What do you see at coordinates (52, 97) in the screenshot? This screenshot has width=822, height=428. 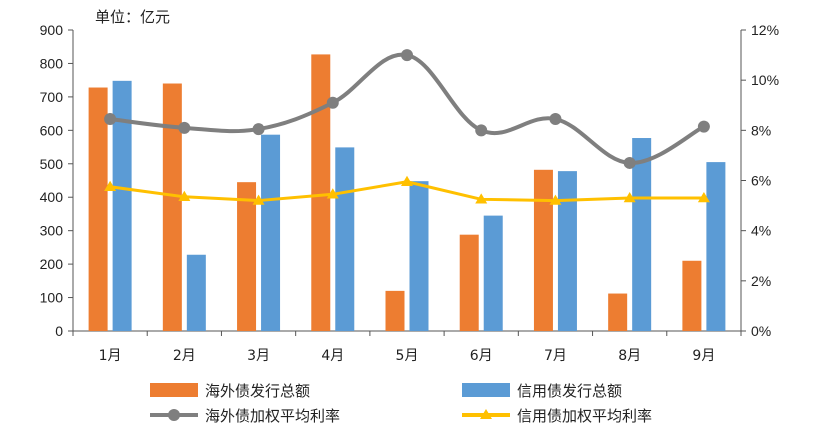 I see `y-left-tick-label: 700` at bounding box center [52, 97].